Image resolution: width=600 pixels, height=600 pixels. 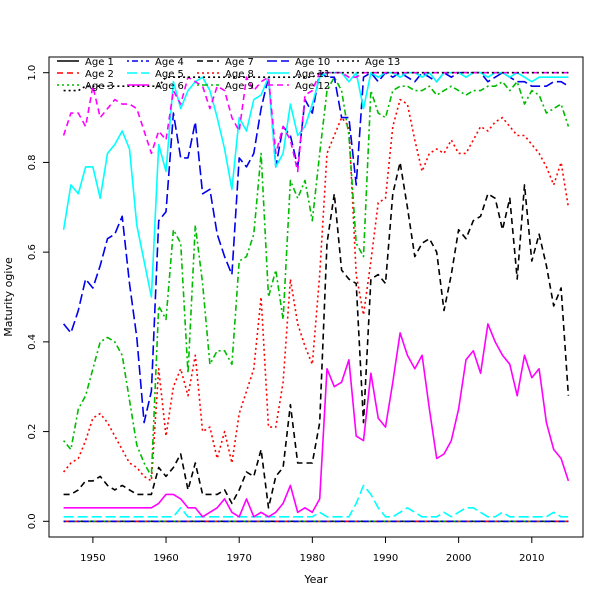 I want to click on x-tick-label: 1970, so click(x=238, y=558).